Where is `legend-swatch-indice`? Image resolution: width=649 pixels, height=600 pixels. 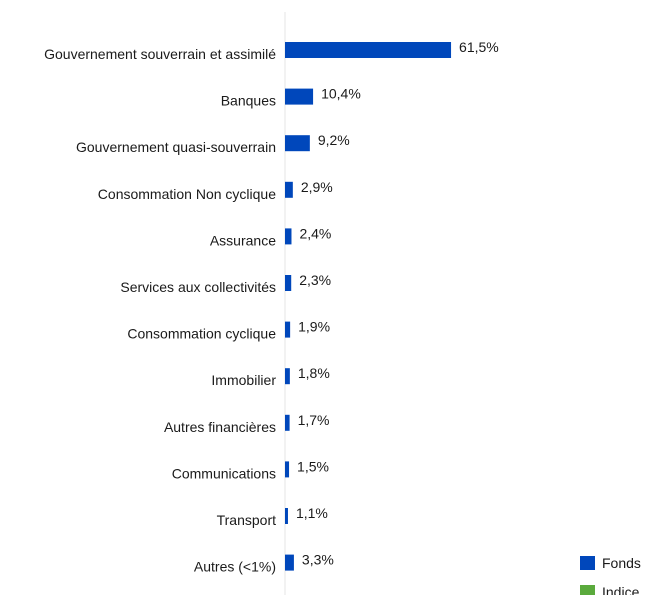 legend-swatch-indice is located at coordinates (587, 592).